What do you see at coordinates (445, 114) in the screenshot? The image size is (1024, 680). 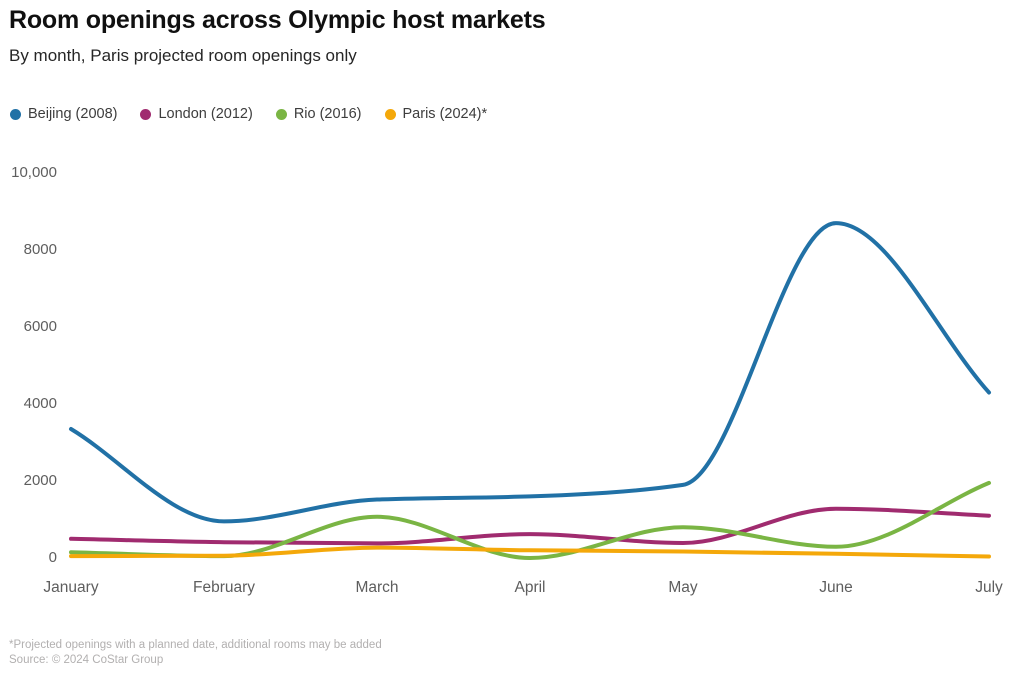 I see `legend-label: Paris (2024)*` at bounding box center [445, 114].